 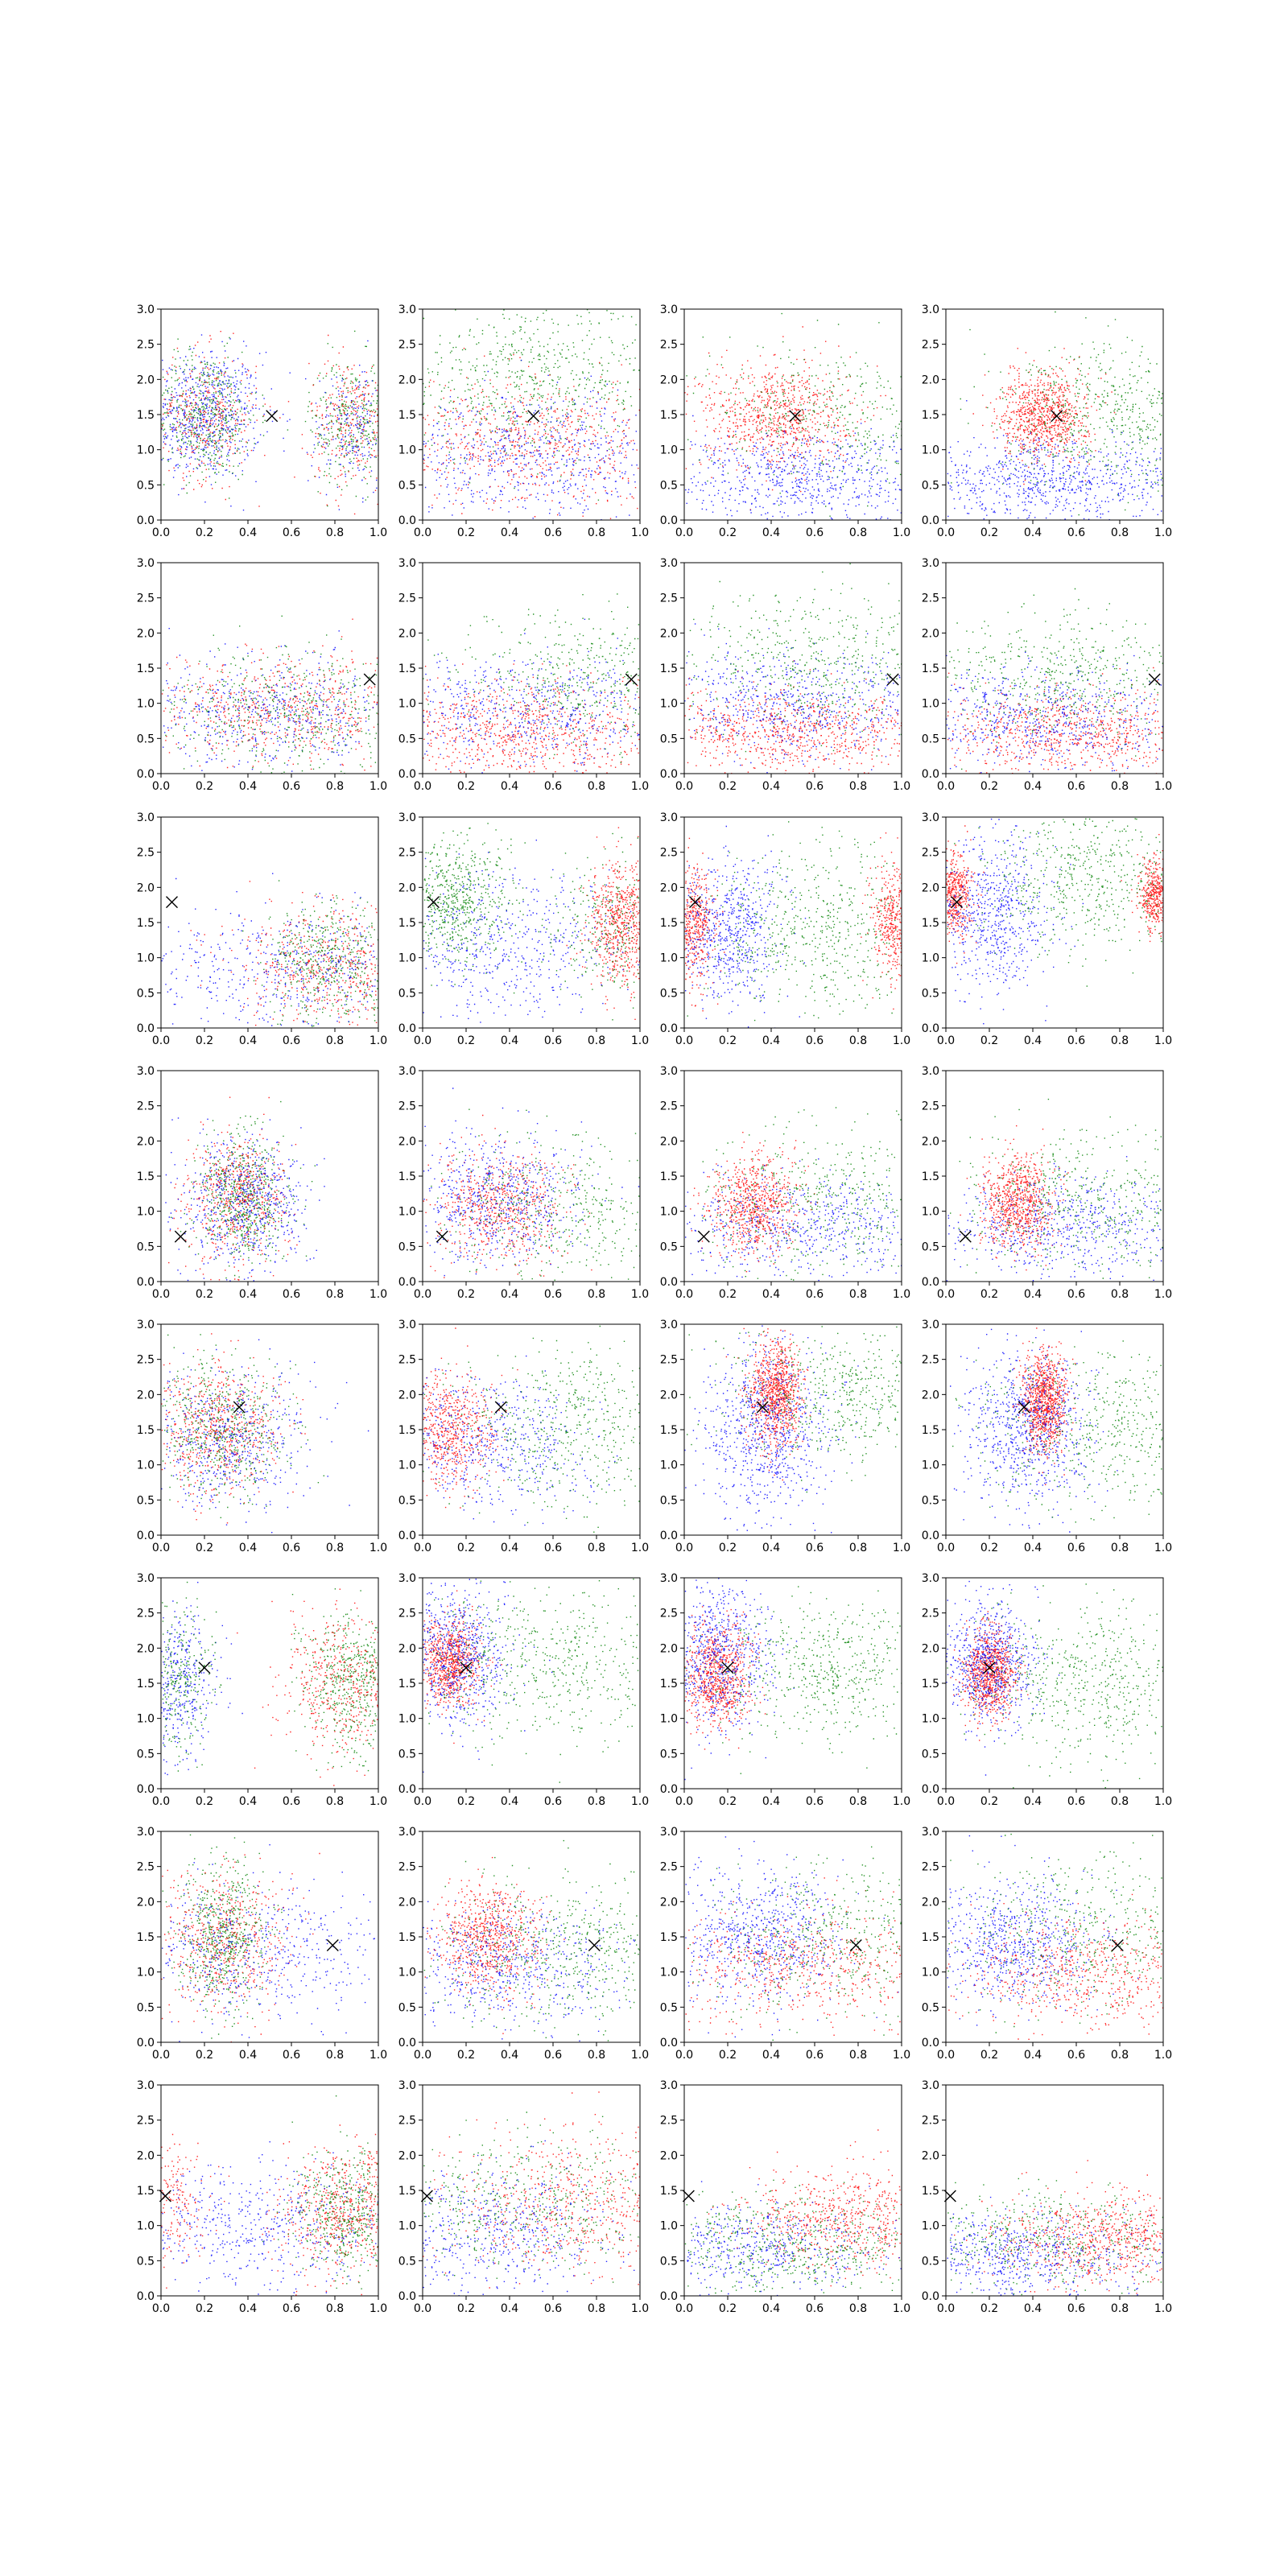 I want to click on panel-r8-c4: 0.0 0.2 0.4 0.6 0.8 1.0 0.0 0.5 1.0 1.5 2.0 2.5 3.0, so click(x=1047, y=2197).